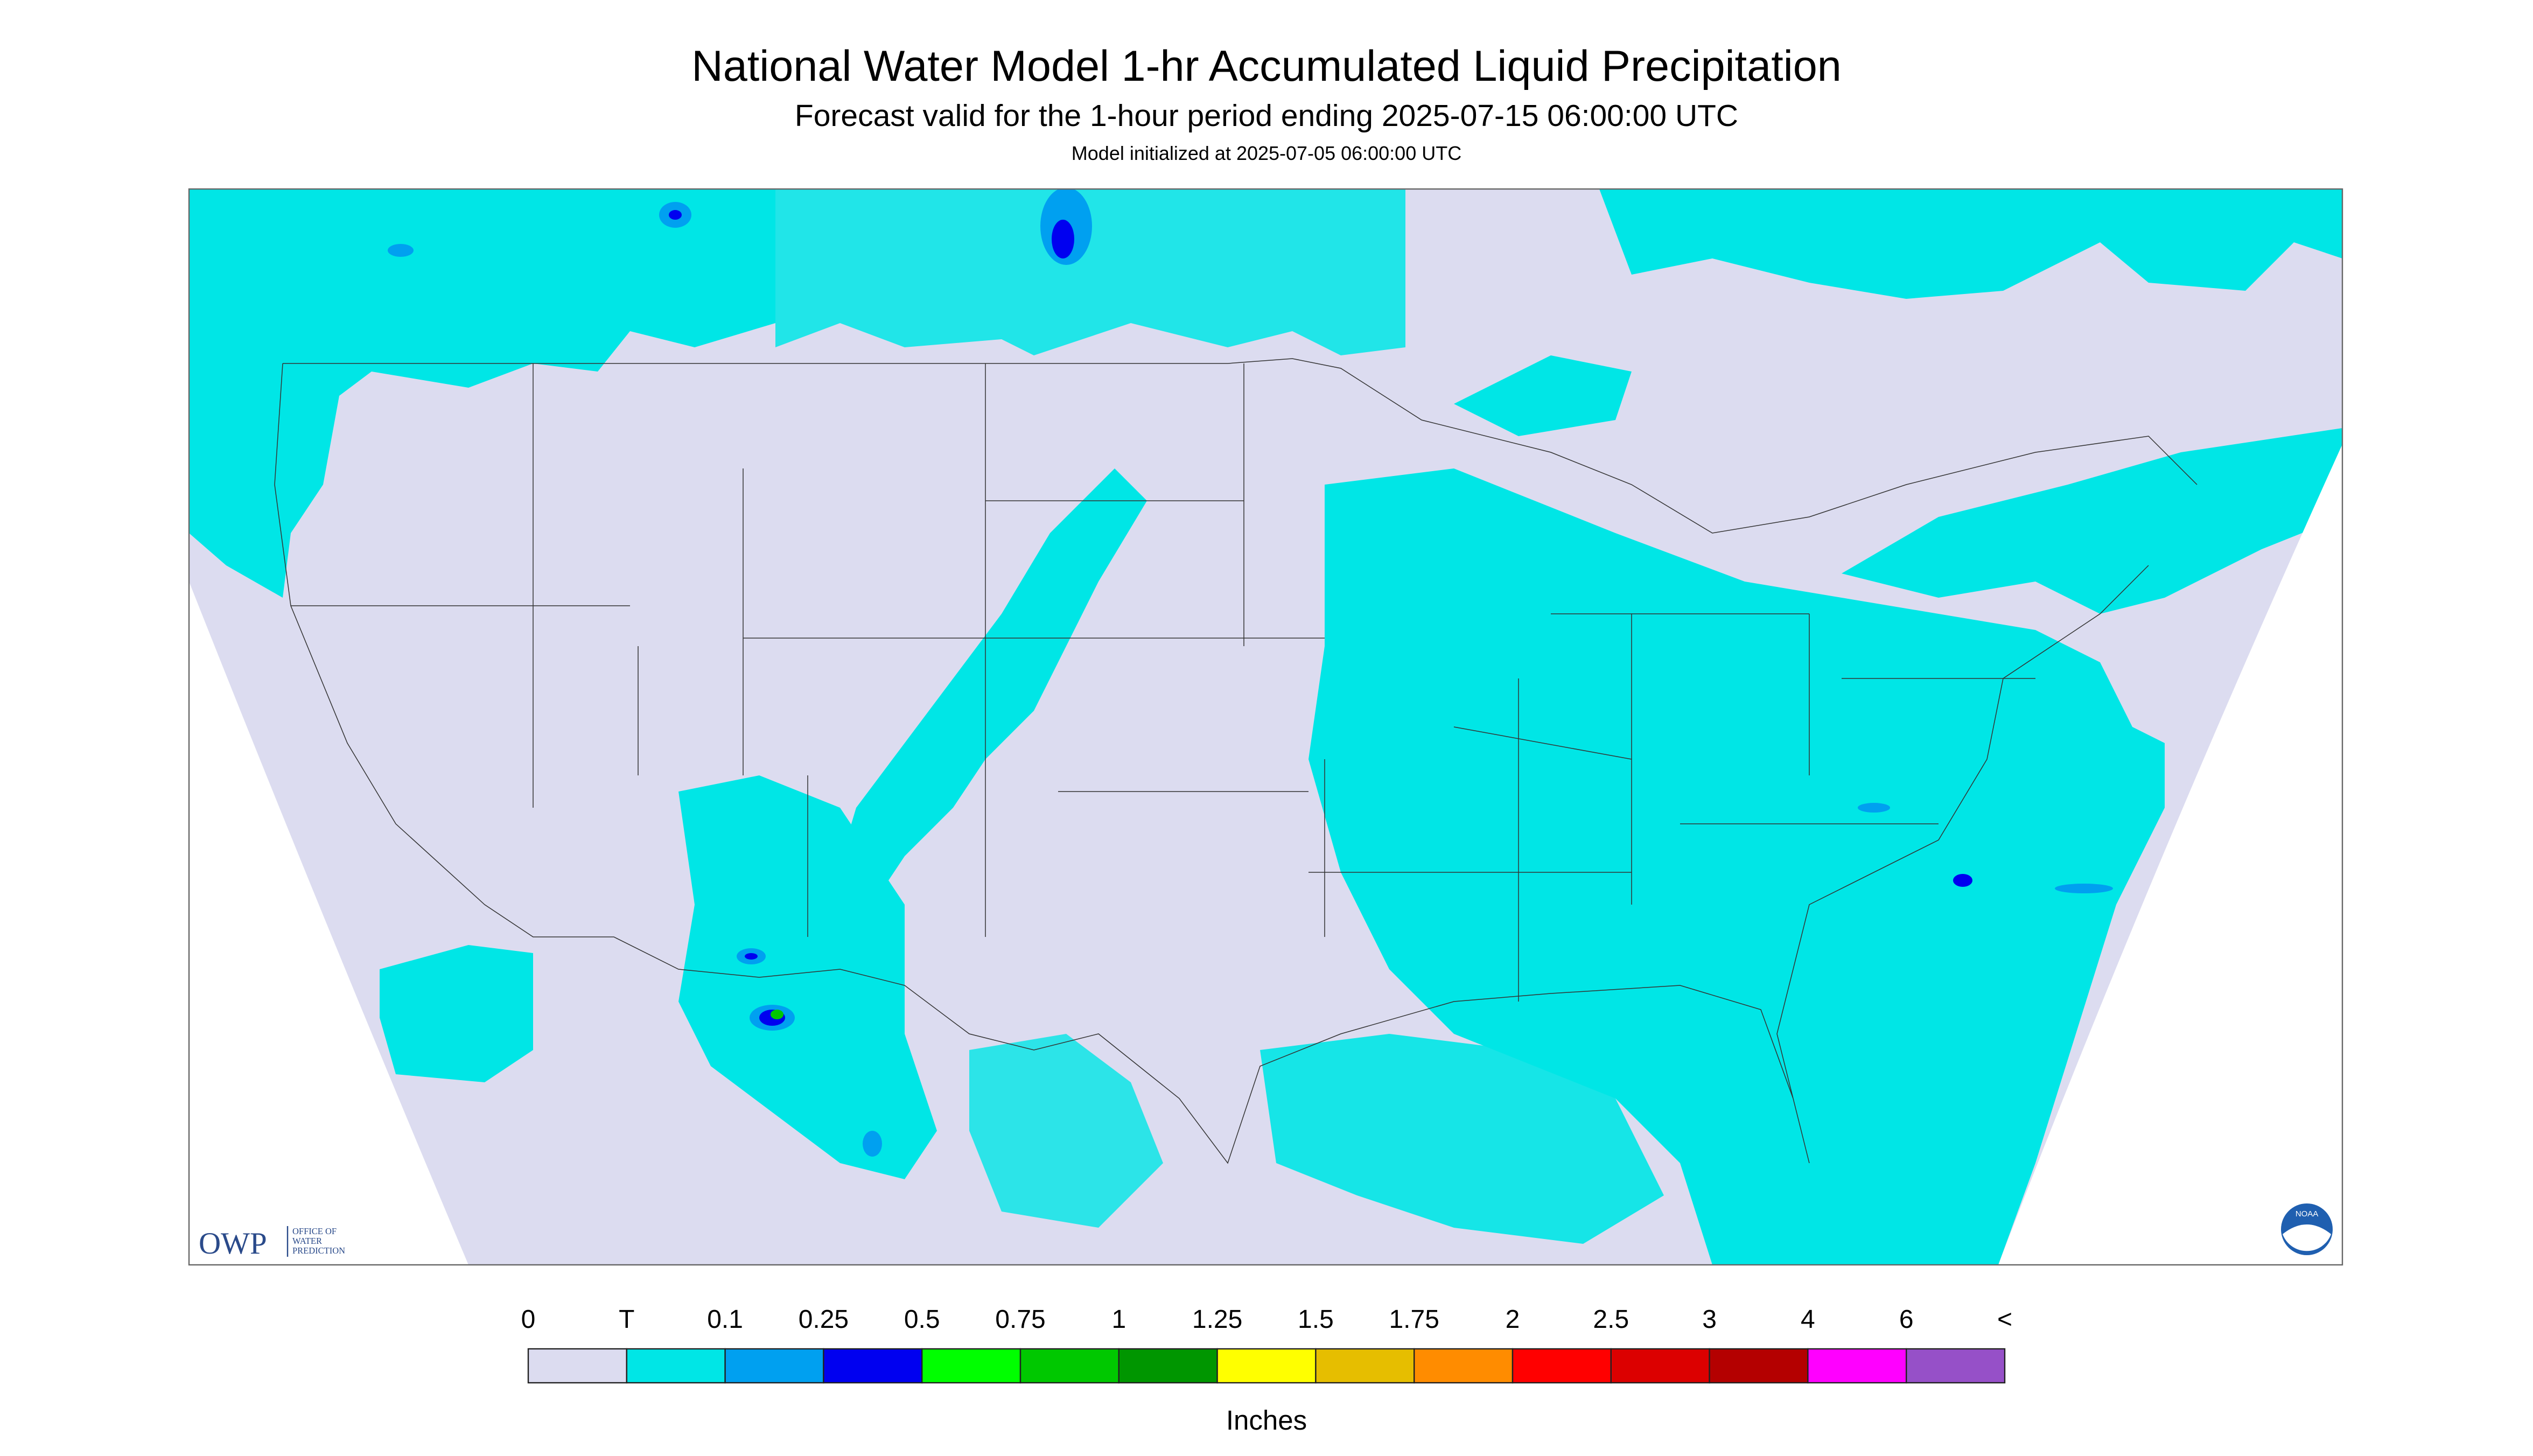 The height and width of the screenshot is (1456, 2533). Describe the element at coordinates (922, 1319) in the screenshot. I see `legend-label: 0.5` at that location.